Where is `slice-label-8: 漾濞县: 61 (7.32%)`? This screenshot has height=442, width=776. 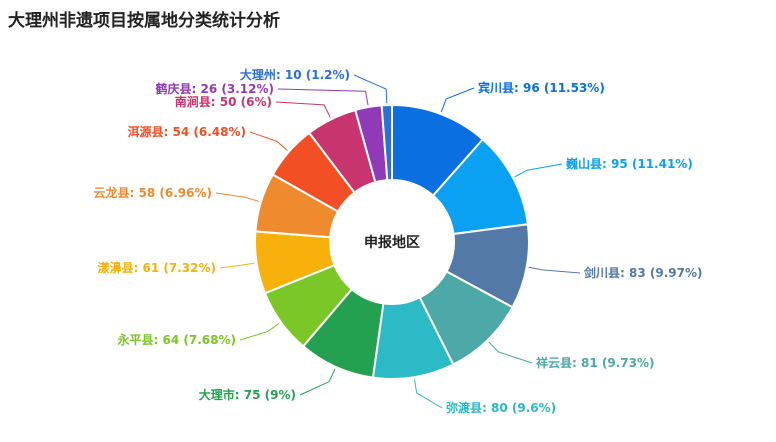
slice-label-8: 漾濞县: 61 (7.32%) is located at coordinates (157, 267).